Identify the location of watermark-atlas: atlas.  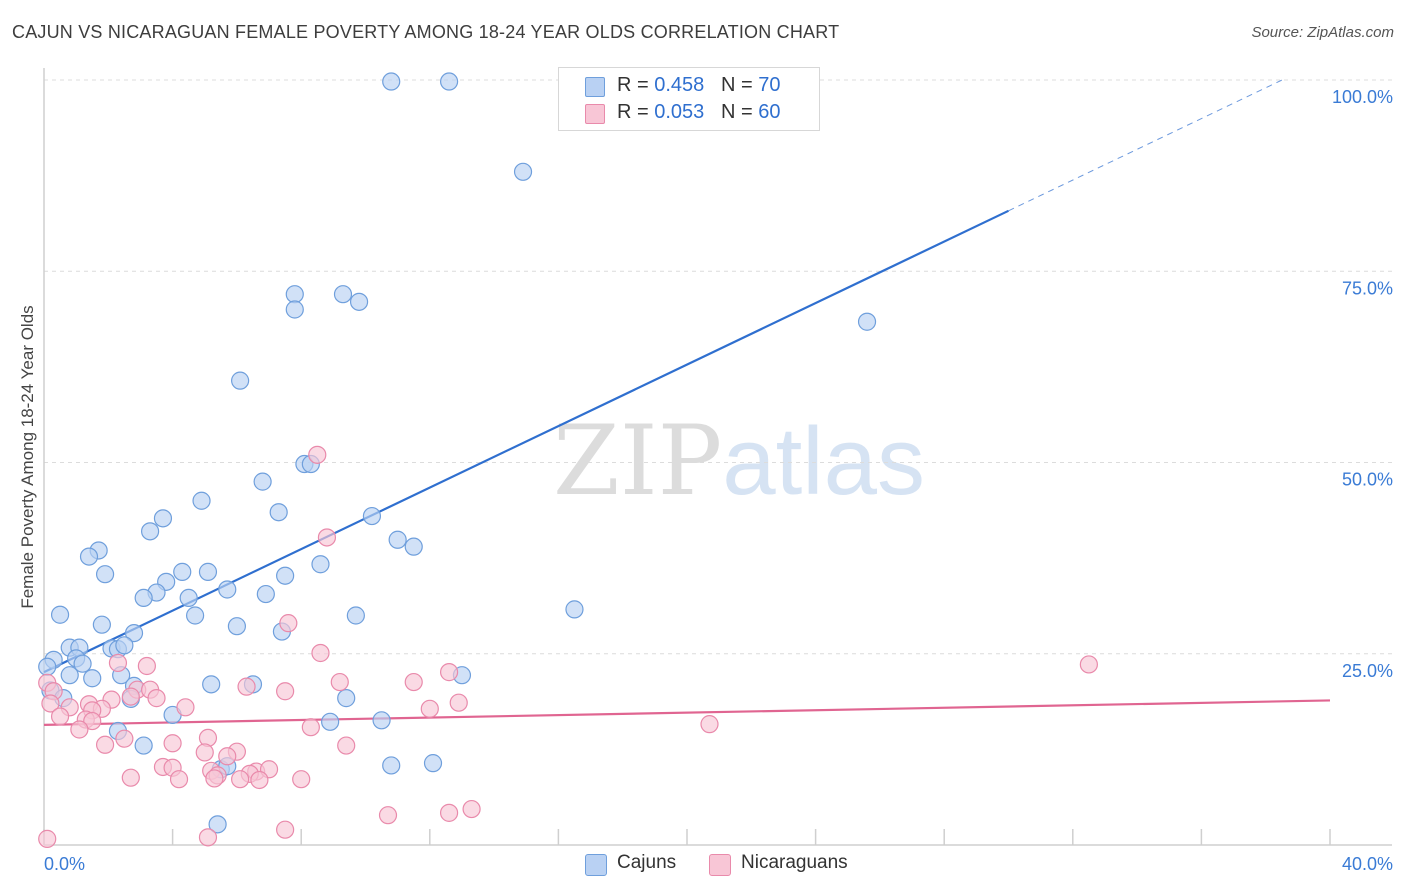
(823, 461).